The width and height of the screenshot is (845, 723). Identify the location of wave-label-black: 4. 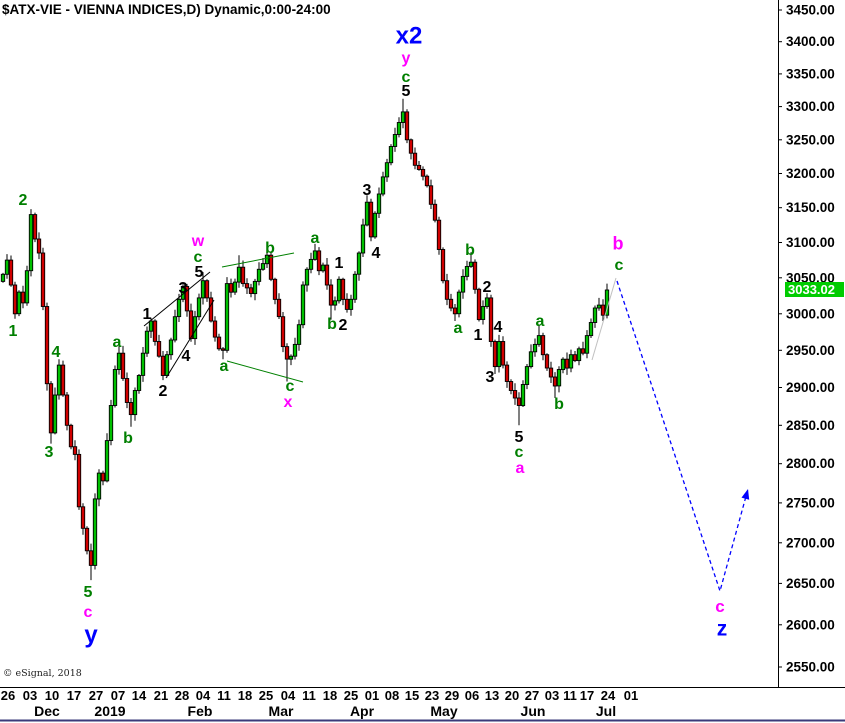
(186, 356).